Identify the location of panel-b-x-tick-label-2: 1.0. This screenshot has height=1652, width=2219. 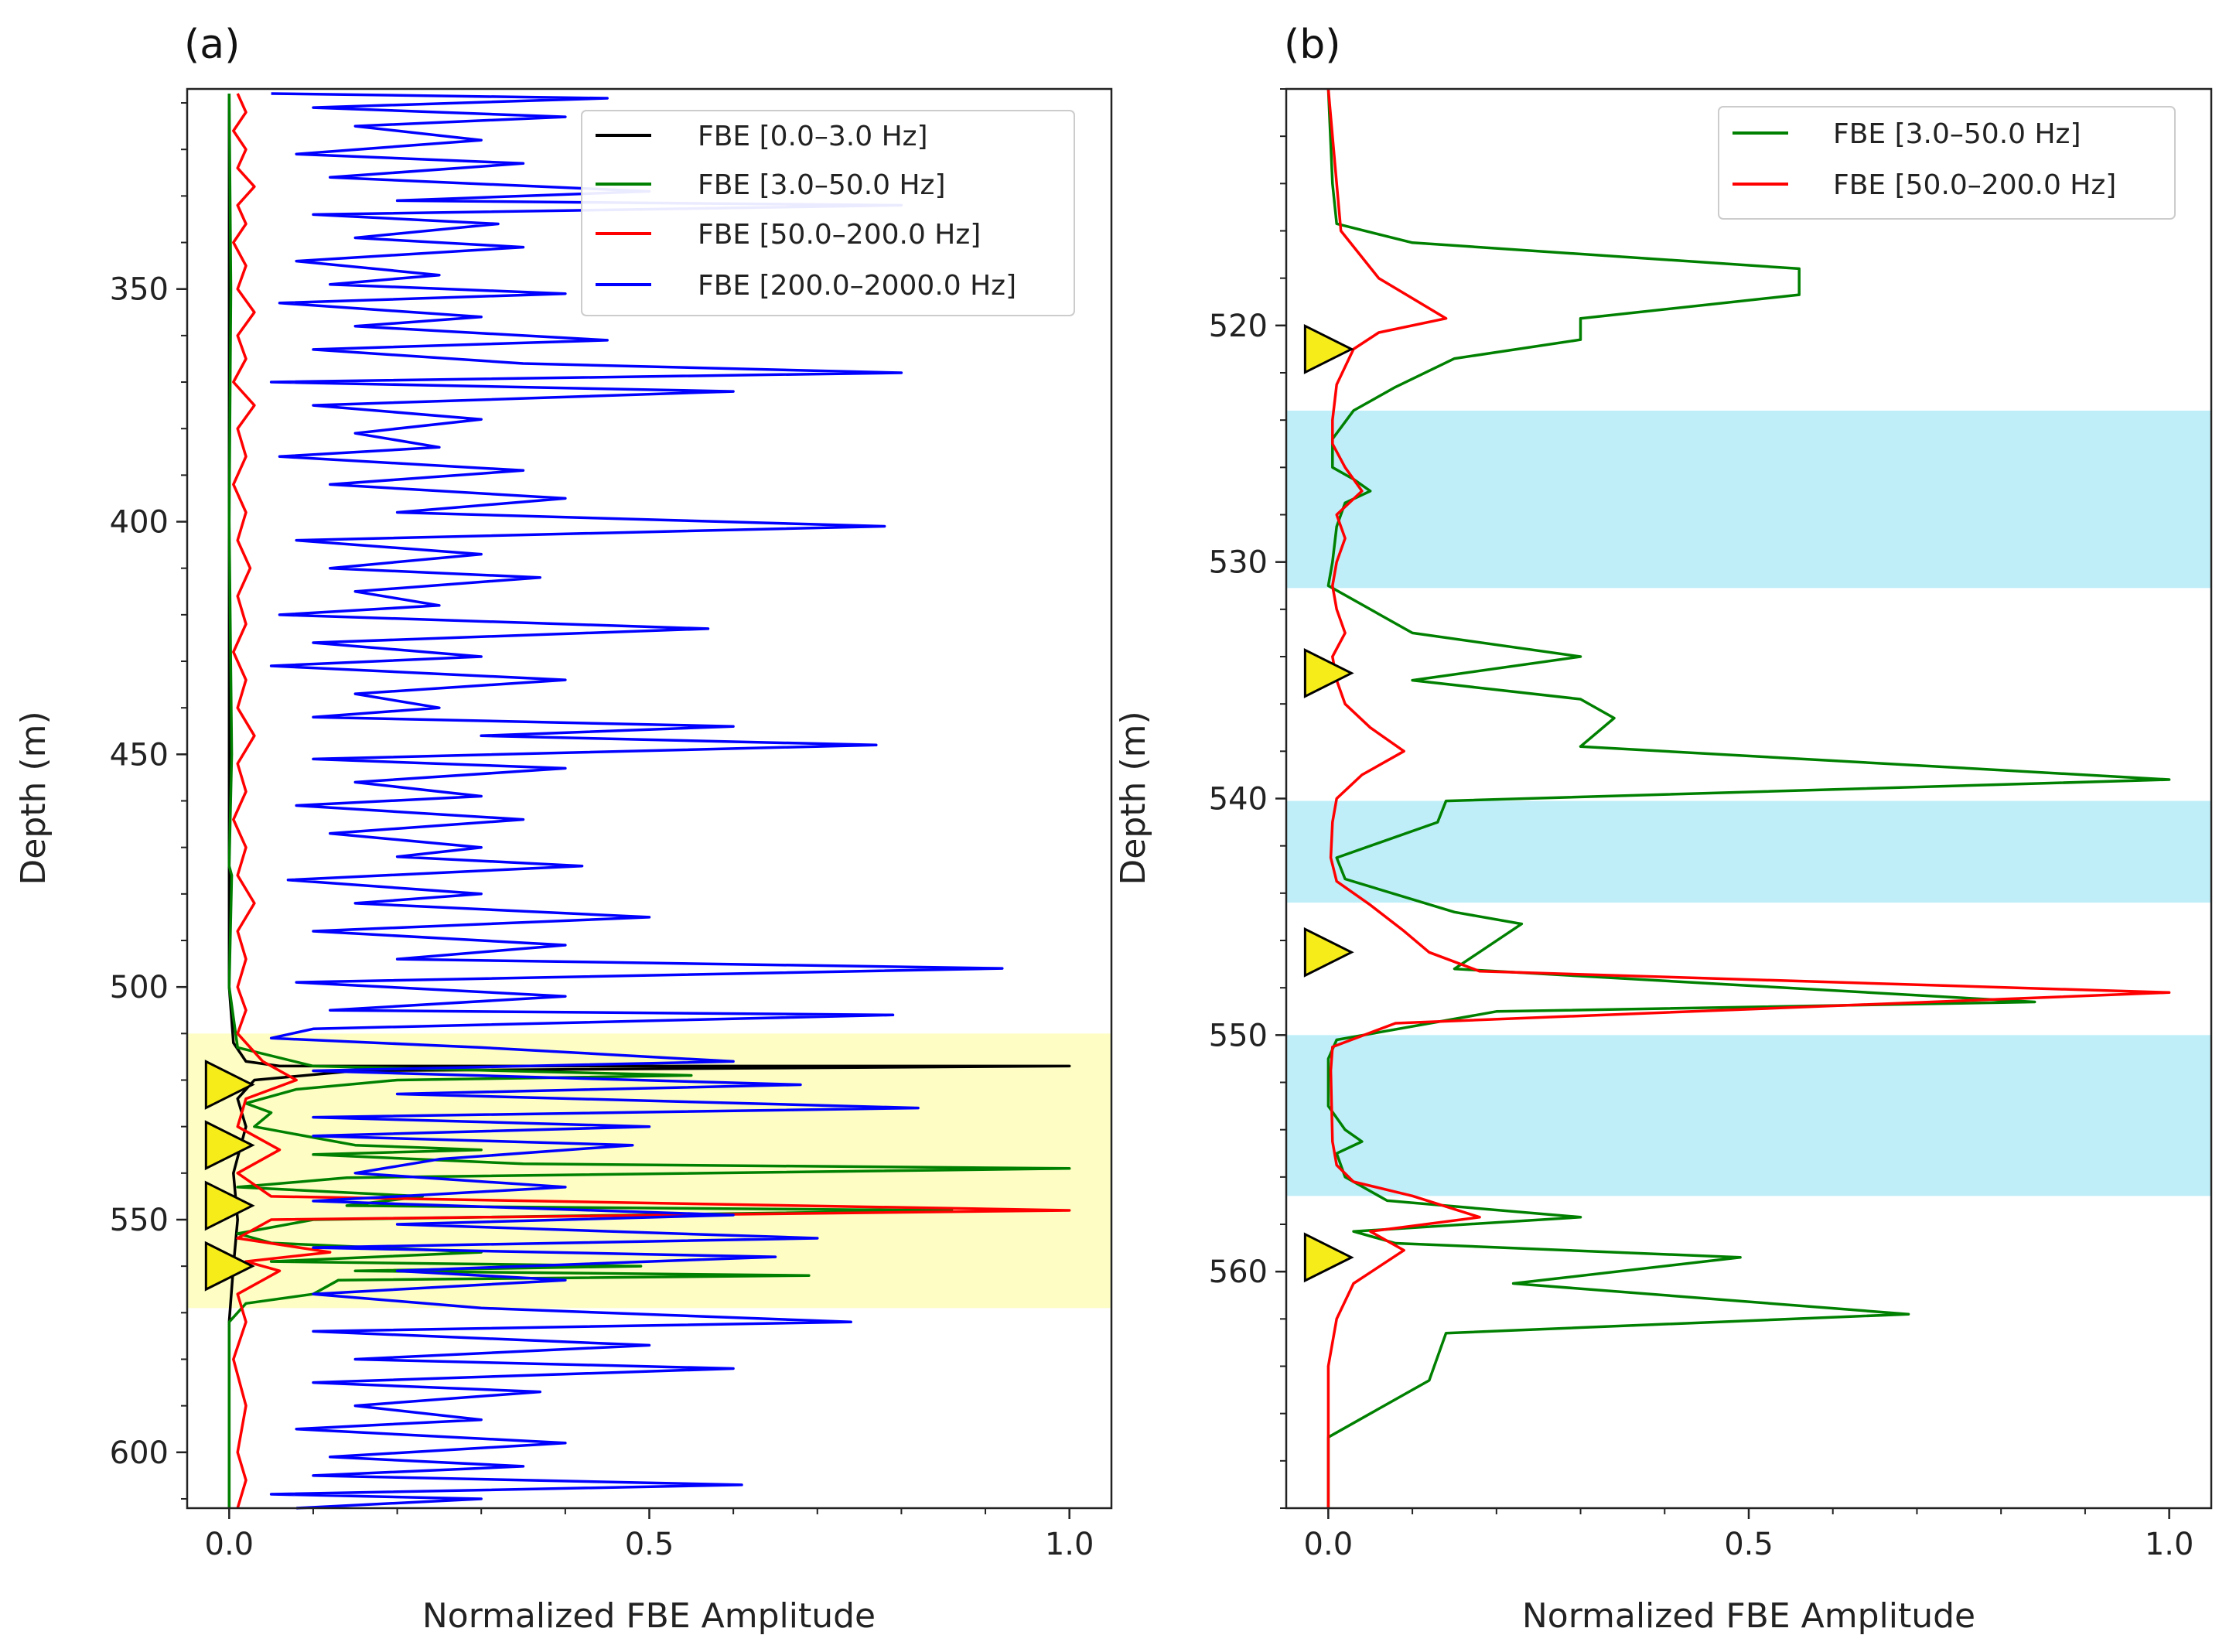
(2169, 1544).